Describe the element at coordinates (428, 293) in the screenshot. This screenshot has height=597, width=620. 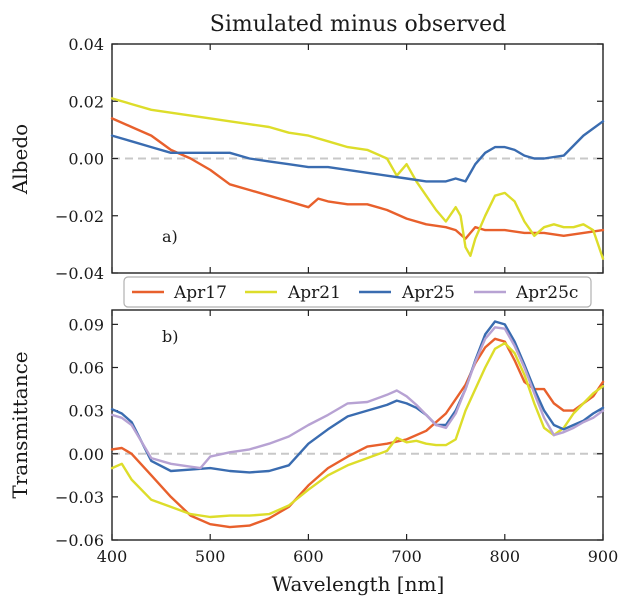
I see `legend-label-apr25: Apr25` at that location.